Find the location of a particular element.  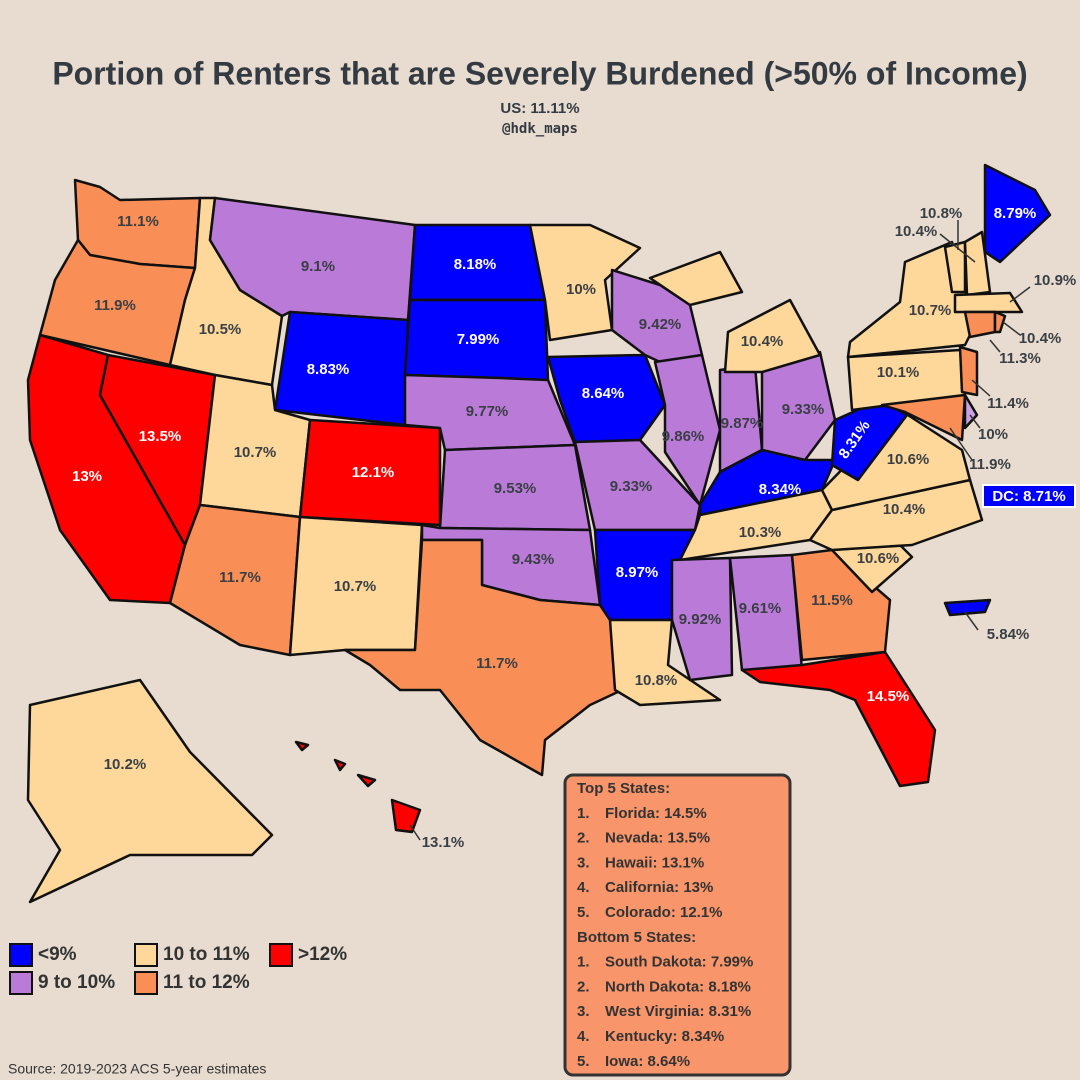

state-label: 13.1% is located at coordinates (443, 842).